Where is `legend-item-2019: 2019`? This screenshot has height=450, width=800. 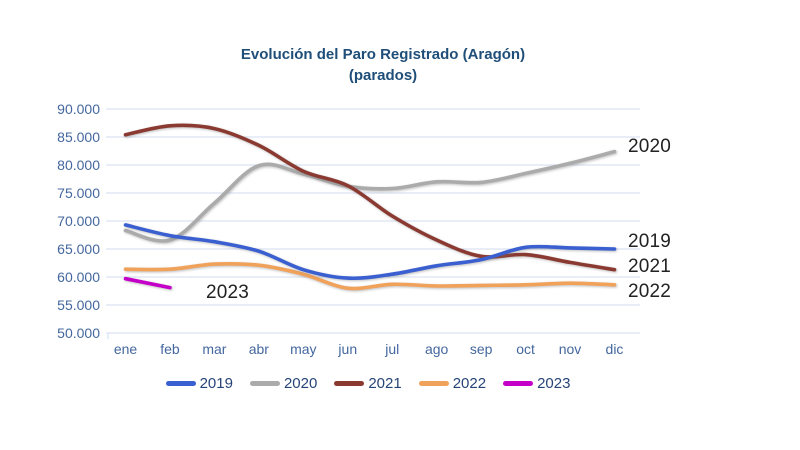
legend-item-2019: 2019 is located at coordinates (199, 383).